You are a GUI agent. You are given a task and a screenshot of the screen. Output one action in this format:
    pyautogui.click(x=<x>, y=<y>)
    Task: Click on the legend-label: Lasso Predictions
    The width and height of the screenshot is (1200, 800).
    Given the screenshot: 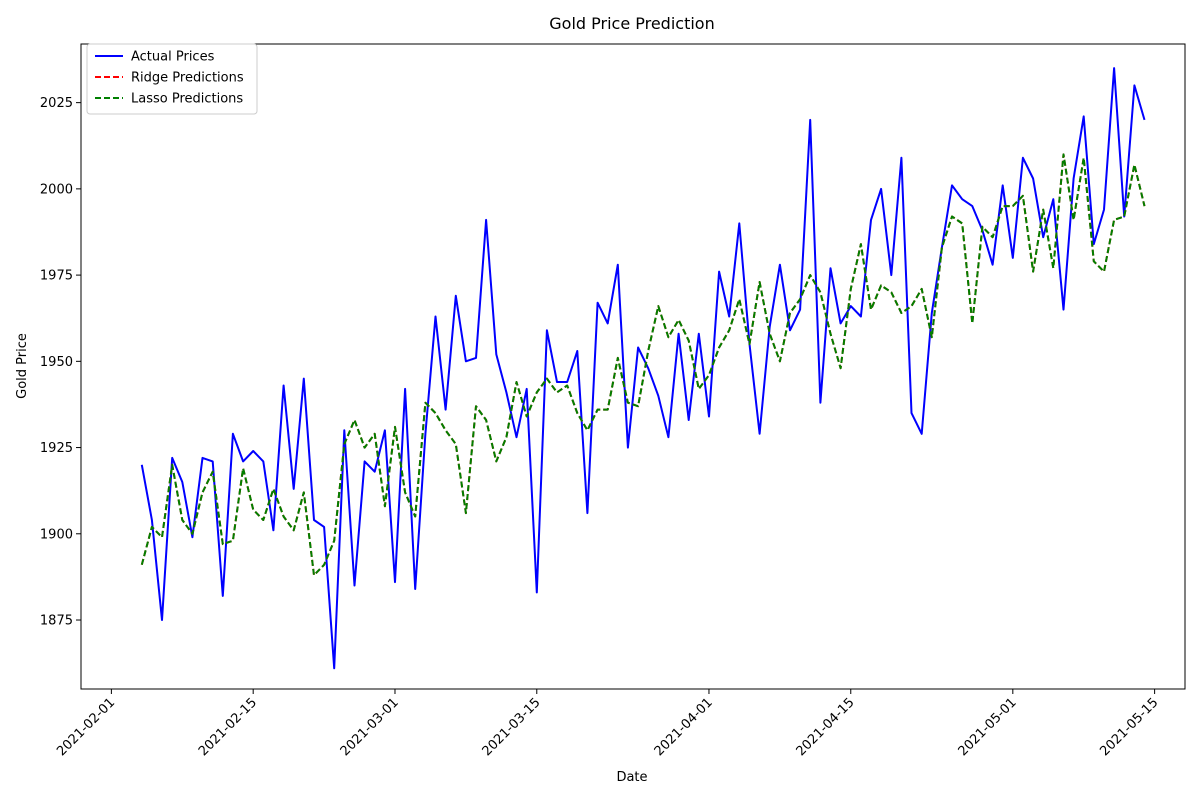 What is the action you would take?
    pyautogui.click(x=187, y=99)
    